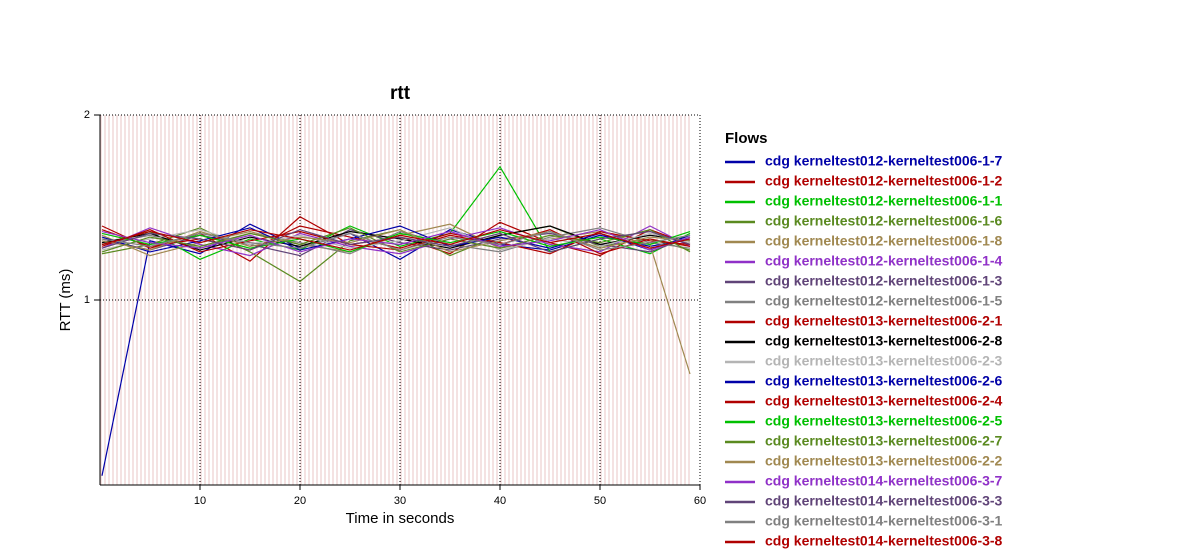 Image resolution: width=1200 pixels, height=550 pixels. Describe the element at coordinates (400, 501) in the screenshot. I see `x-tick-label: 30` at that location.